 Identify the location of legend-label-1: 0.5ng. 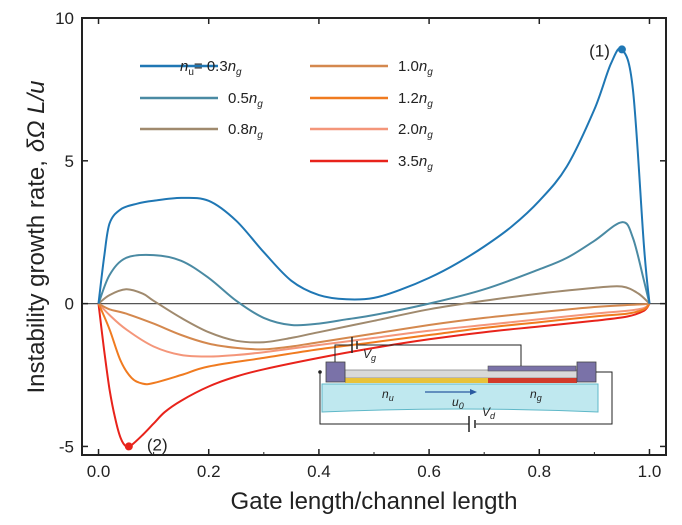
(245, 100).